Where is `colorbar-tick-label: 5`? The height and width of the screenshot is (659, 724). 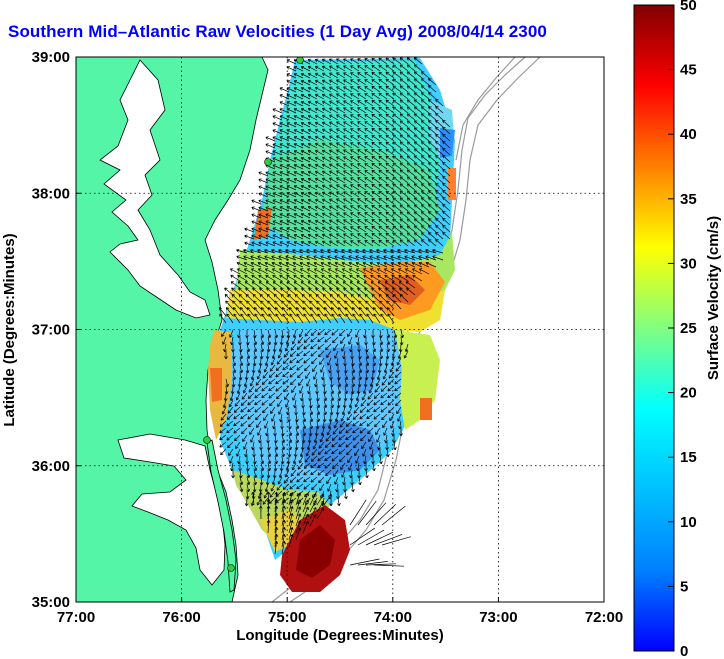 colorbar-tick-label: 5 is located at coordinates (684, 586).